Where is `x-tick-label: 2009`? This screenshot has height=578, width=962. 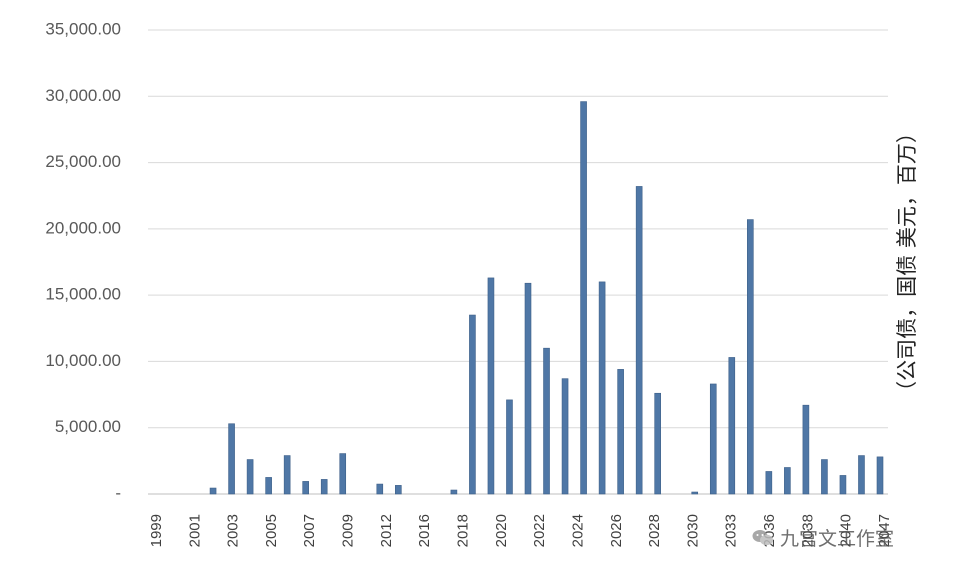 x-tick-label: 2009 is located at coordinates (348, 530).